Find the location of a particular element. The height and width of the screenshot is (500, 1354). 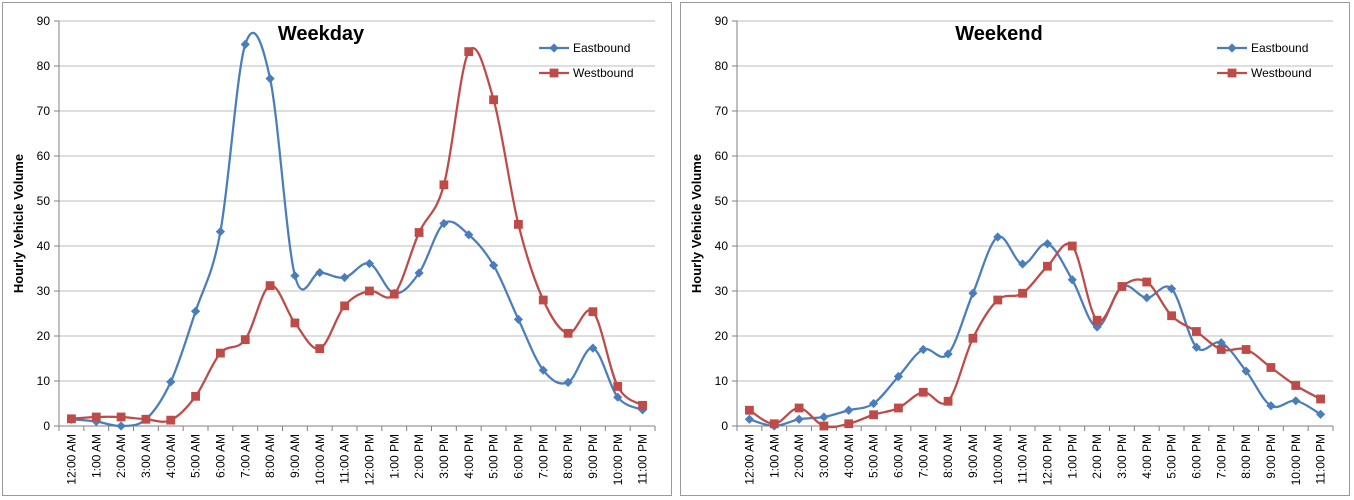

x-tick-label: 7:00 PM is located at coordinates (543, 456).